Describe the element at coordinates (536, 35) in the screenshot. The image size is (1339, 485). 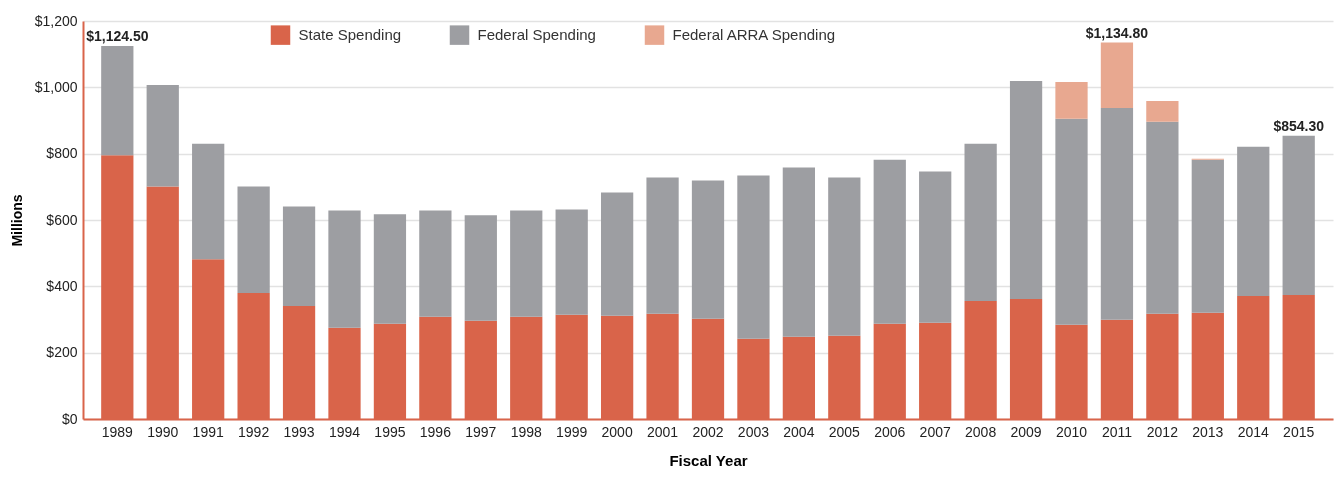
I see `legend-label: Federal Spending` at that location.